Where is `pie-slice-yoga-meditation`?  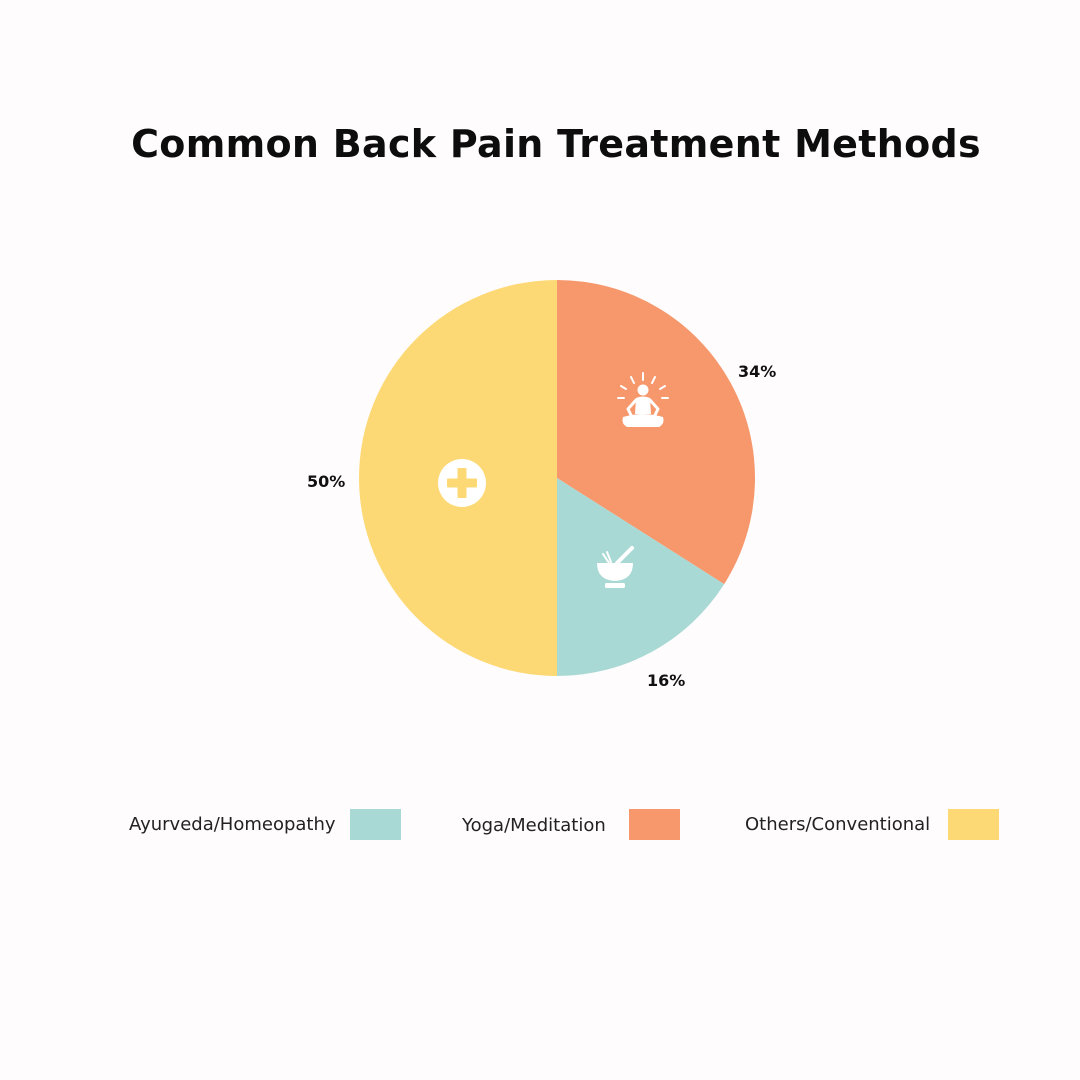 pie-slice-yoga-meditation is located at coordinates (656, 432).